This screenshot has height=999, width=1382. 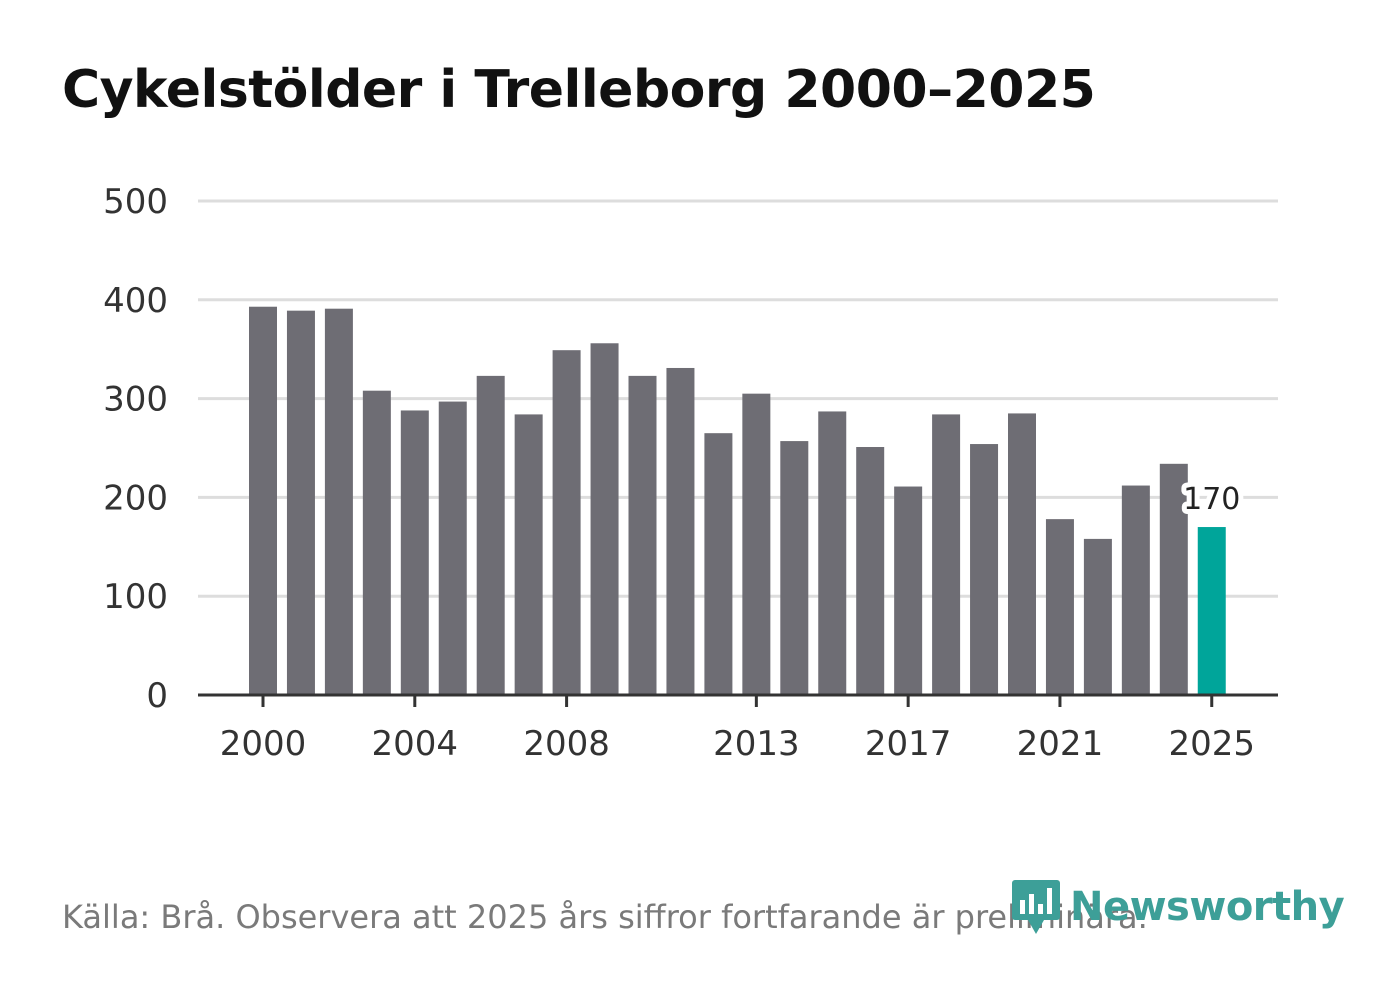 What do you see at coordinates (946, 554) in the screenshot?
I see `bar-2018` at bounding box center [946, 554].